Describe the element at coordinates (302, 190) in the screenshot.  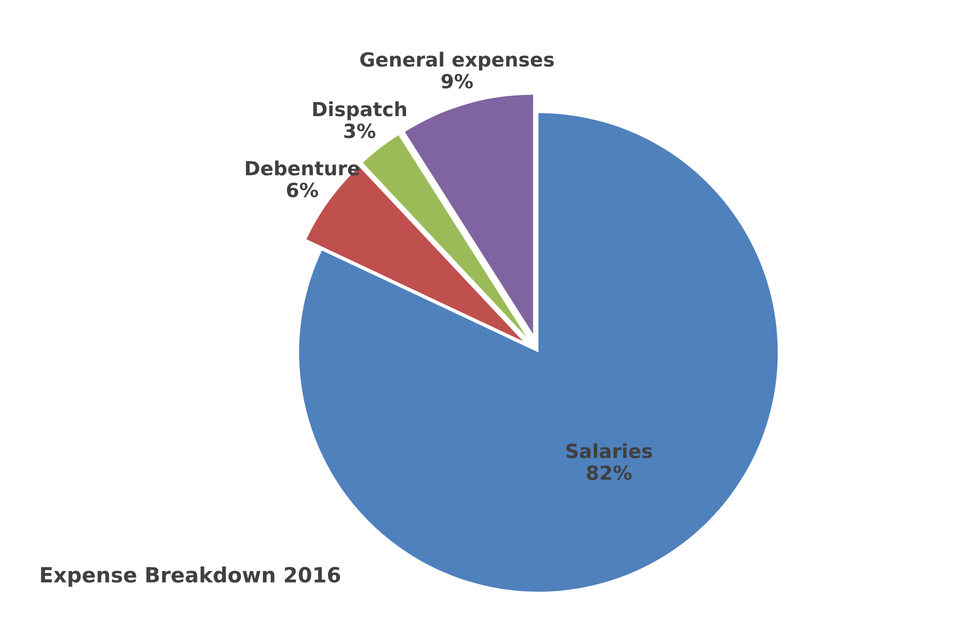
I see `data-label: 6%` at that location.